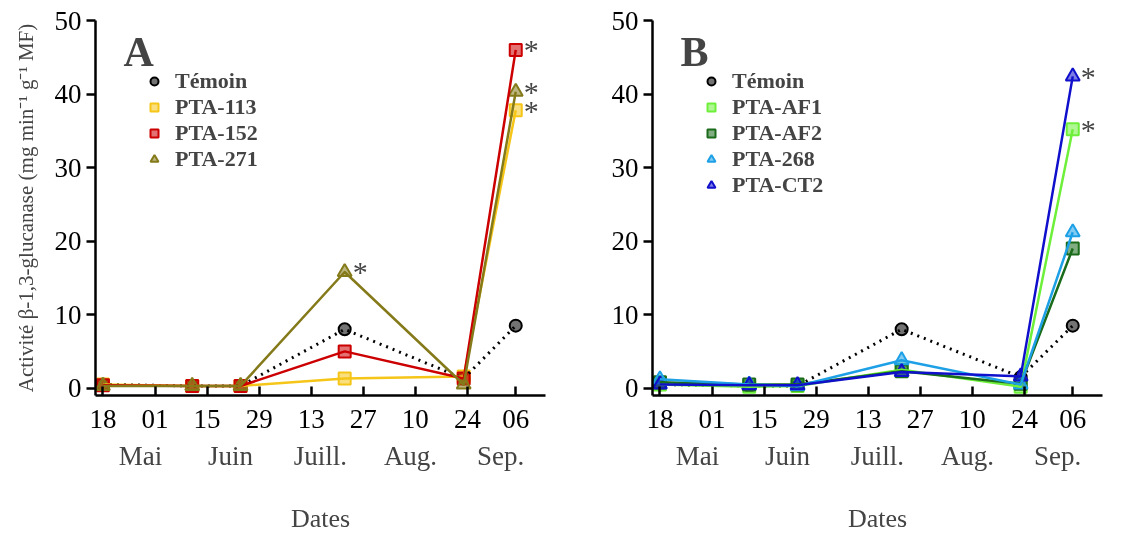 The height and width of the screenshot is (550, 1147). Describe the element at coordinates (216, 133) in the screenshot. I see `legend-label: PTA-152` at that location.